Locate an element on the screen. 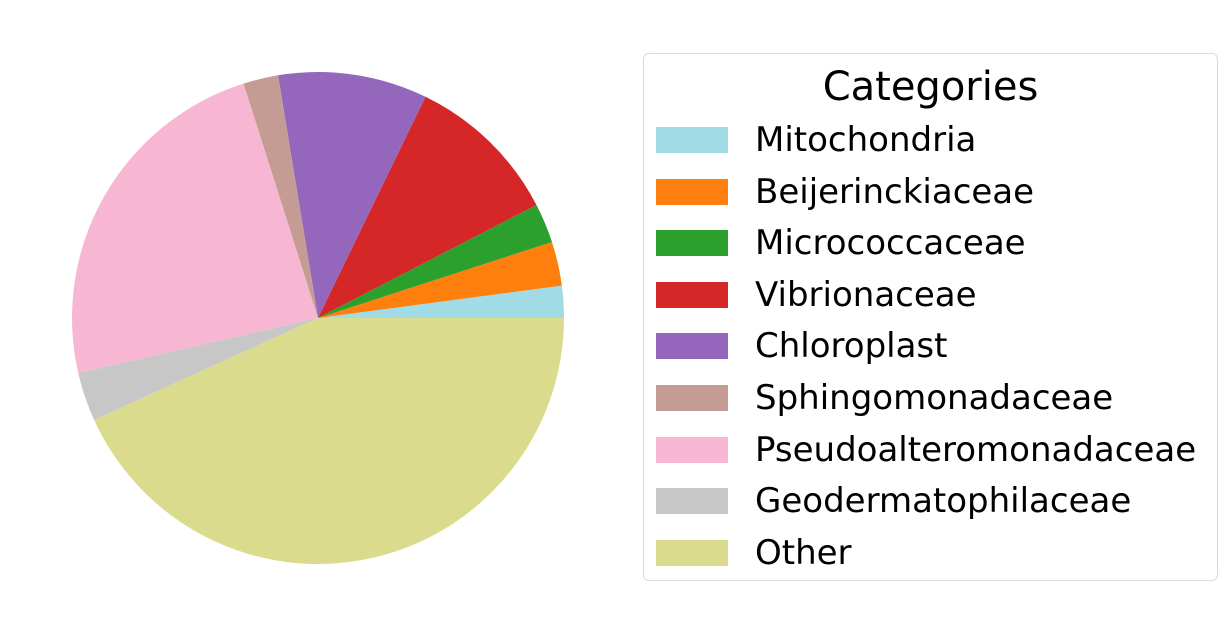 The width and height of the screenshot is (1228, 636). legend-label: Micrococcaceae is located at coordinates (890, 243).